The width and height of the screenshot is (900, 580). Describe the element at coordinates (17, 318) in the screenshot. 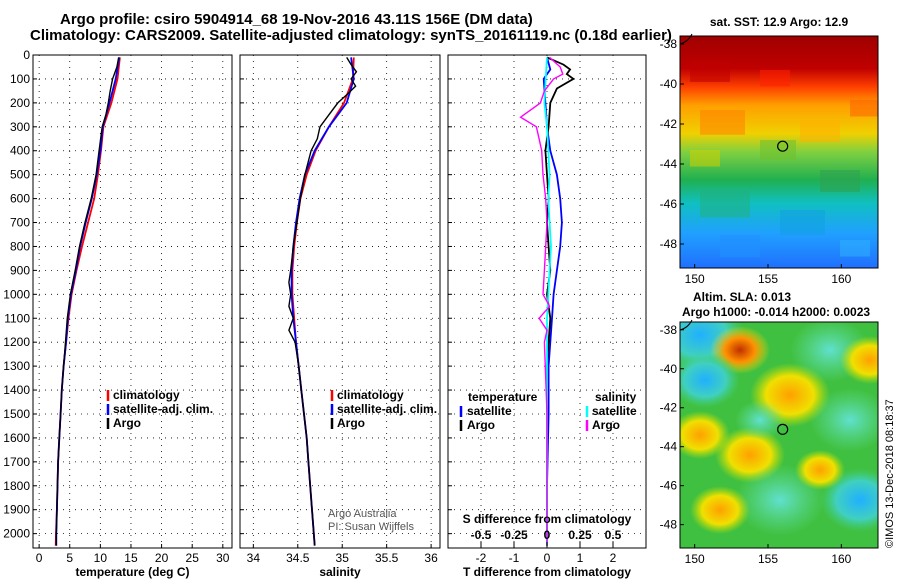

I see `y-tick-label: 1100` at that location.